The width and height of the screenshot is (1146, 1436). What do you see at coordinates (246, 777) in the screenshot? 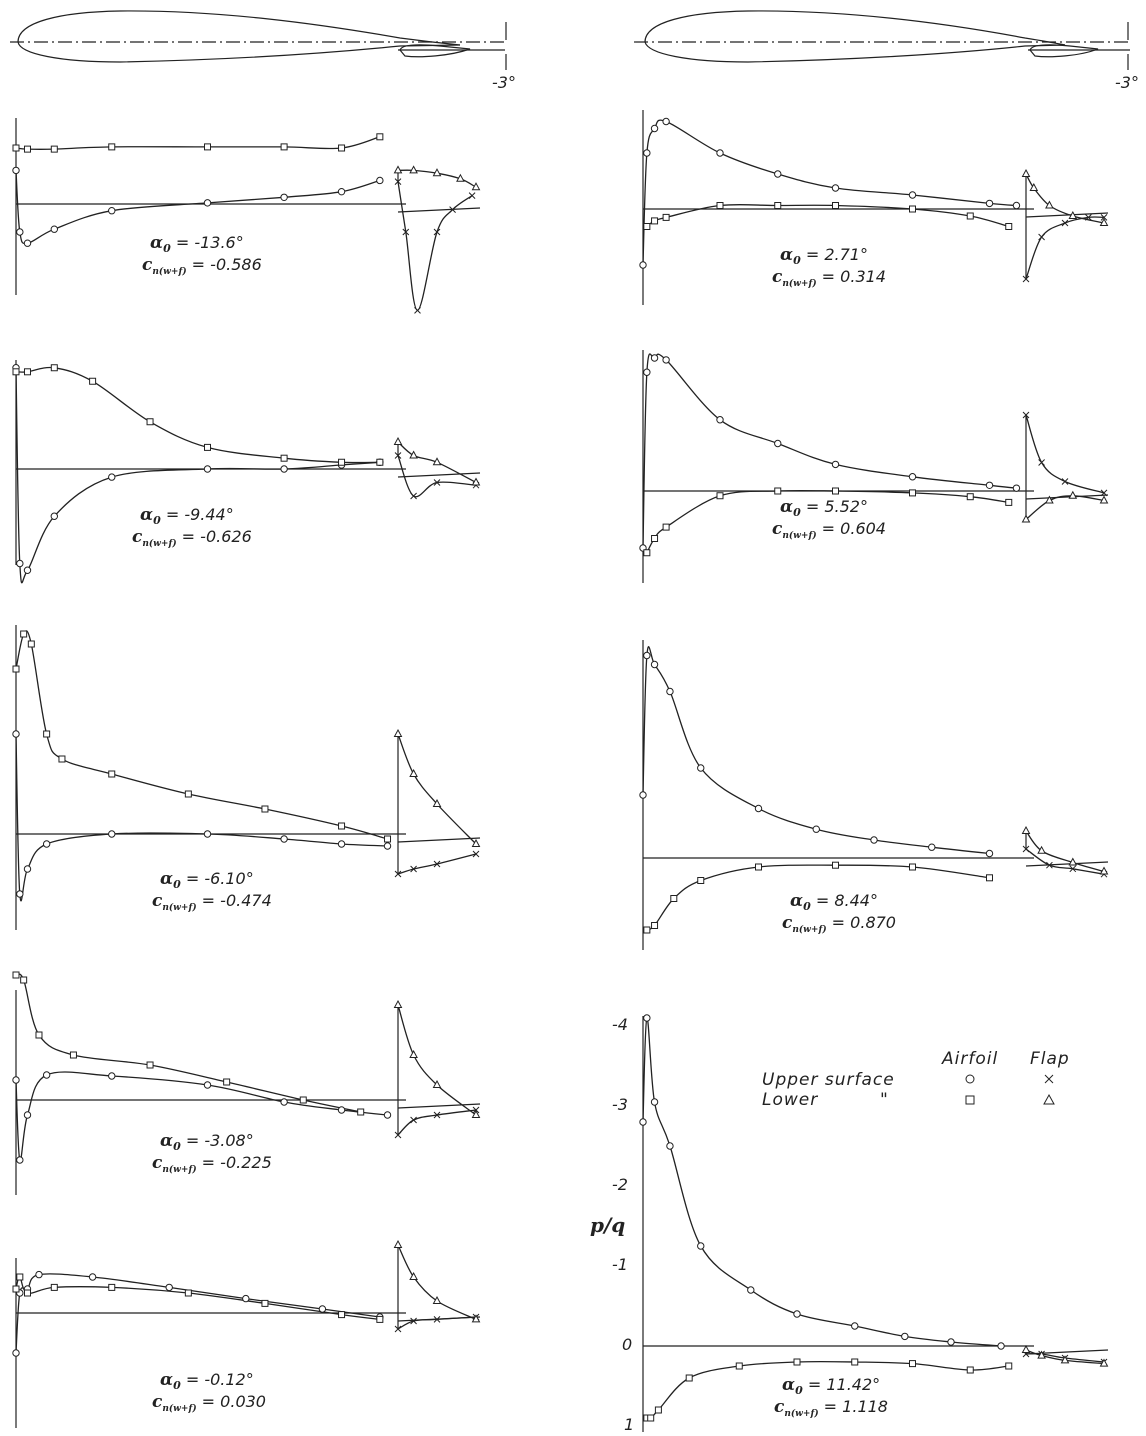
I see `panel-5: α0 = -6.10°cn(w+f) = -0.474` at bounding box center [246, 777].